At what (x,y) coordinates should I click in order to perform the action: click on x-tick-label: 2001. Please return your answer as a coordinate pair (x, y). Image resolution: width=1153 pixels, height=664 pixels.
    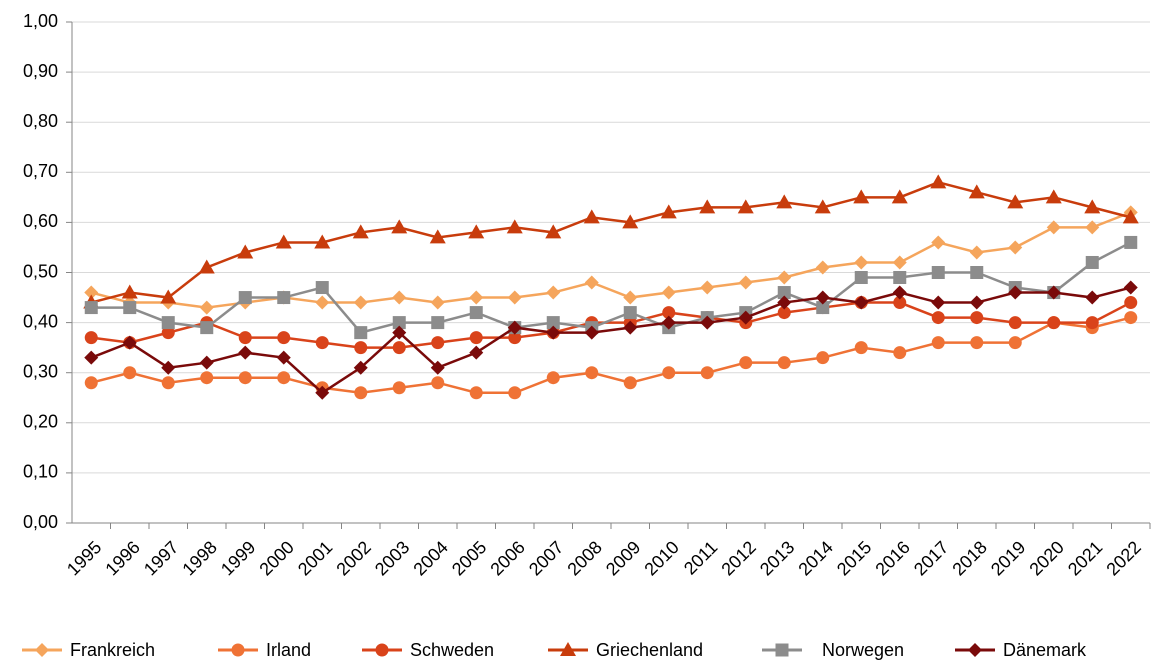
    Looking at the image, I should click on (315, 558).